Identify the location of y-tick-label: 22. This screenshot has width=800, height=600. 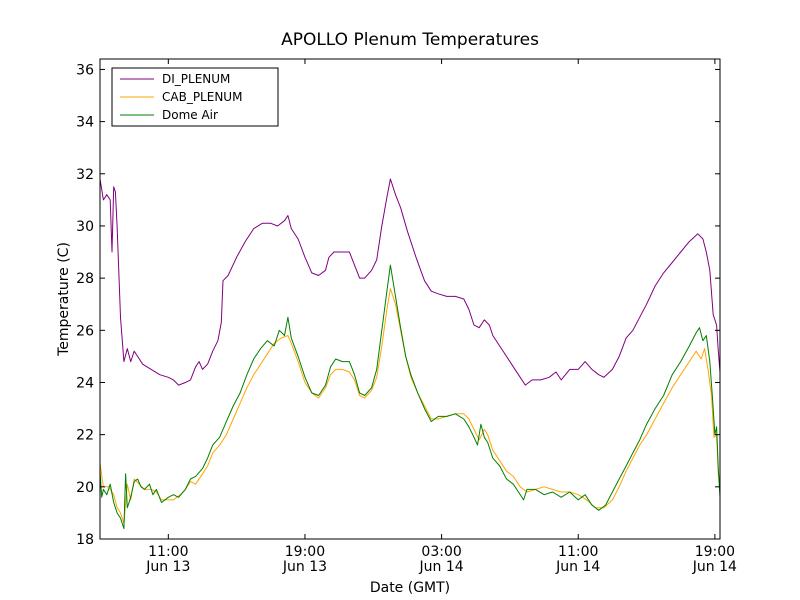
(85, 436).